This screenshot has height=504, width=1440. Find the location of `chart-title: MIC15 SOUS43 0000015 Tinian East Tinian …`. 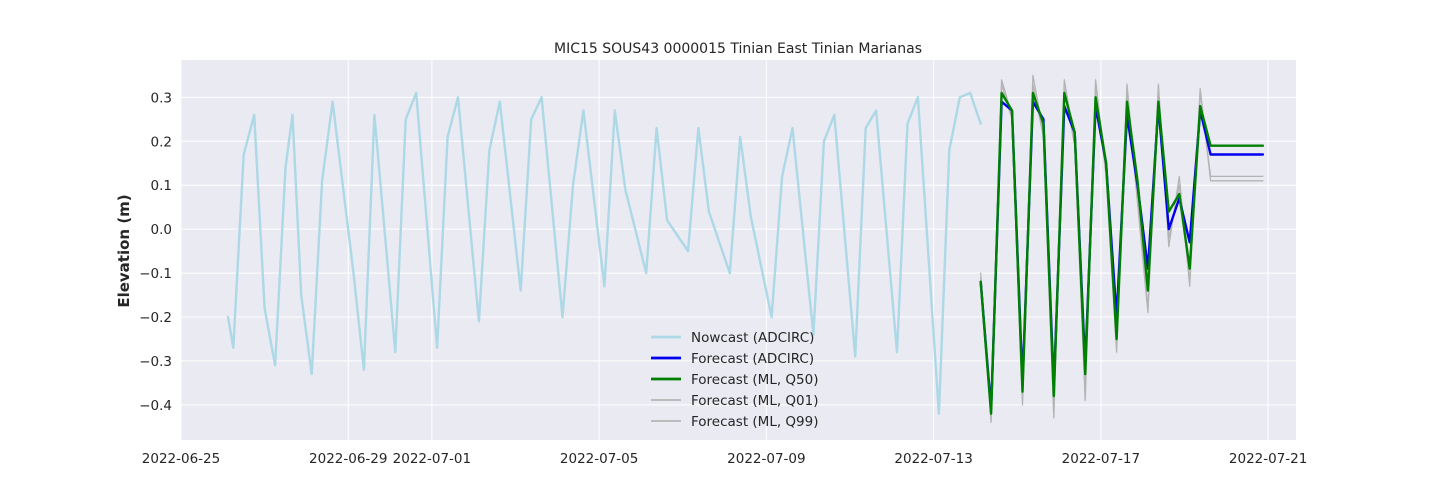

chart-title: MIC15 SOUS43 0000015 Tinian East Tinian … is located at coordinates (738, 49).